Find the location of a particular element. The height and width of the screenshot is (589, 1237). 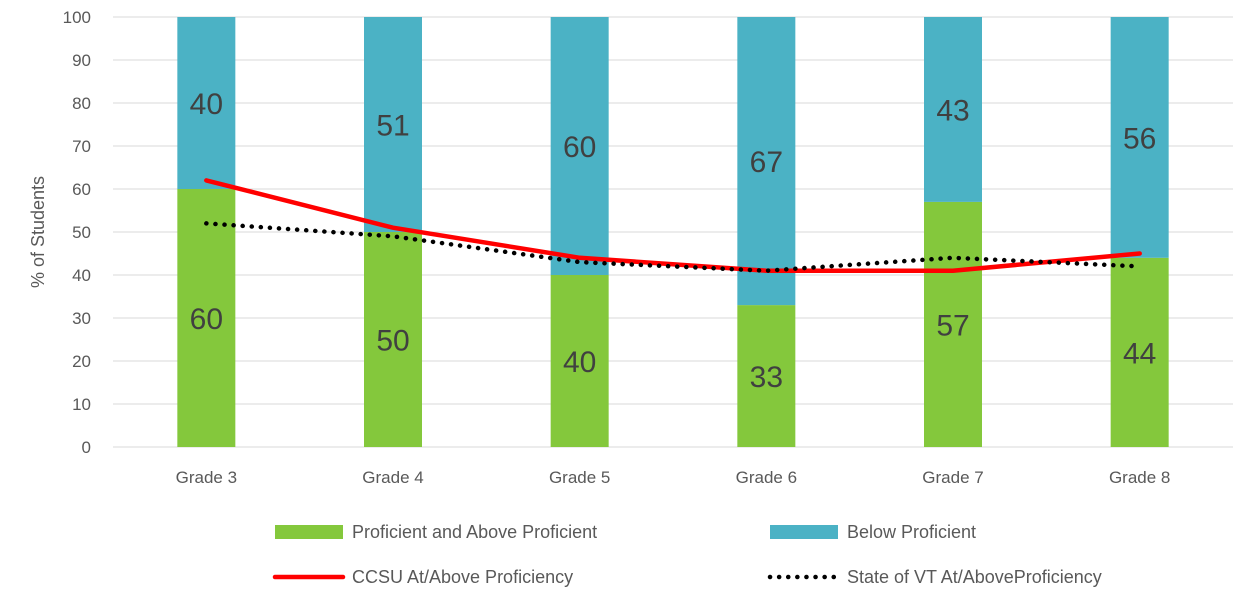

data-label: 56 is located at coordinates (1139, 138).